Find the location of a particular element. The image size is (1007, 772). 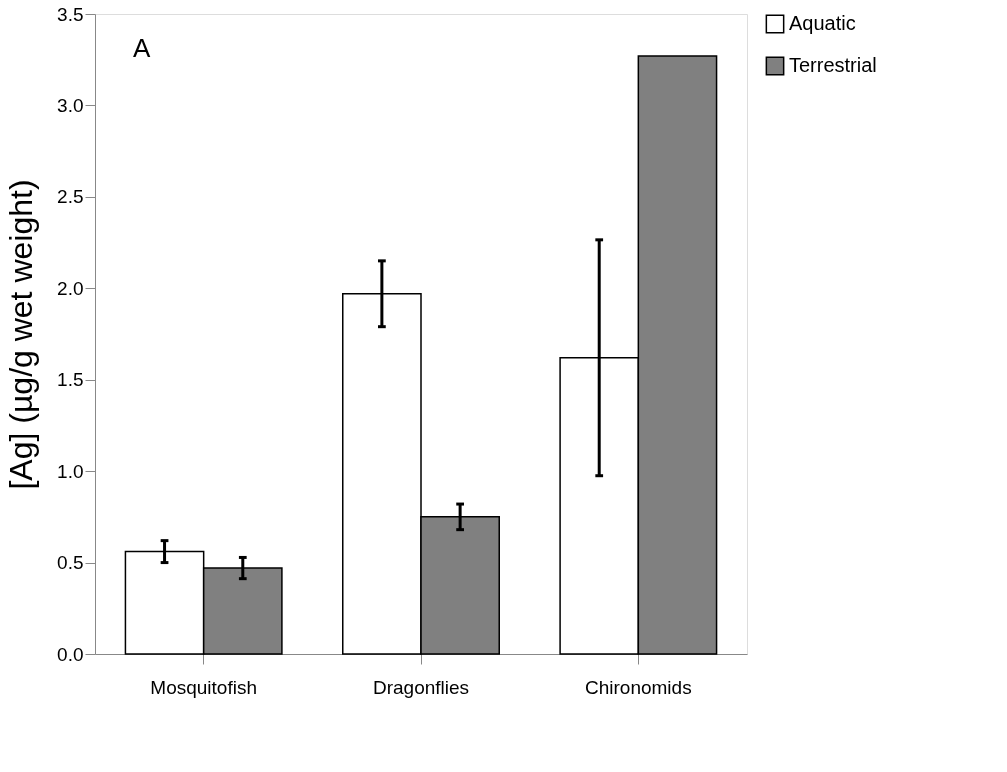

legend-label: Aquatic is located at coordinates (822, 23).